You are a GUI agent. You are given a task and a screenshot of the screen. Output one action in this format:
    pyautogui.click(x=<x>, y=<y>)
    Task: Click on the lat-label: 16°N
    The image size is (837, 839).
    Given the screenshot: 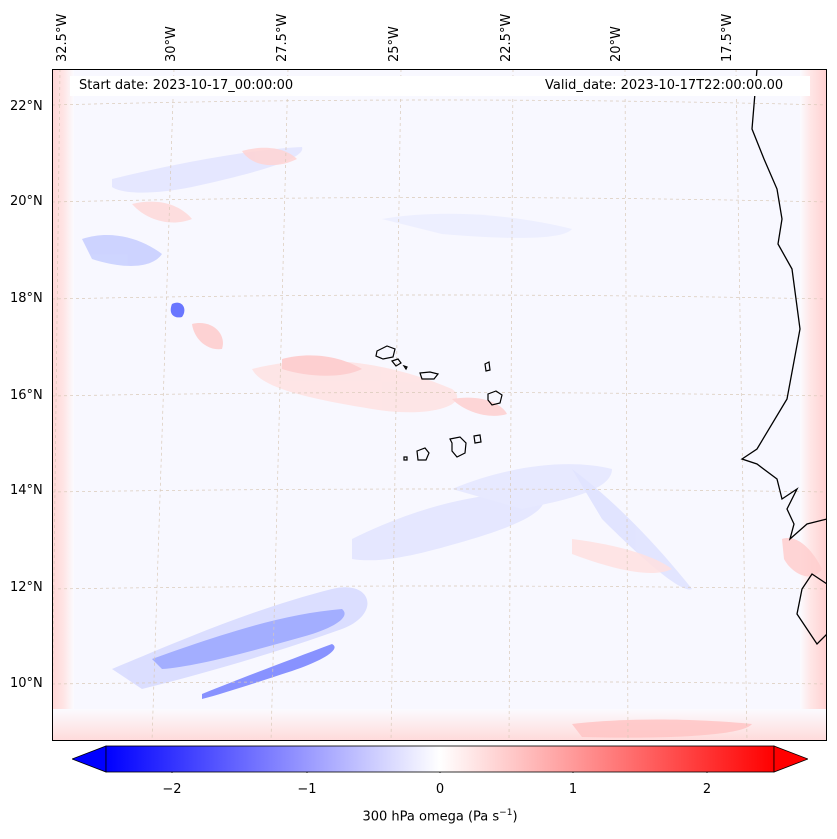 What is the action you would take?
    pyautogui.click(x=26, y=395)
    